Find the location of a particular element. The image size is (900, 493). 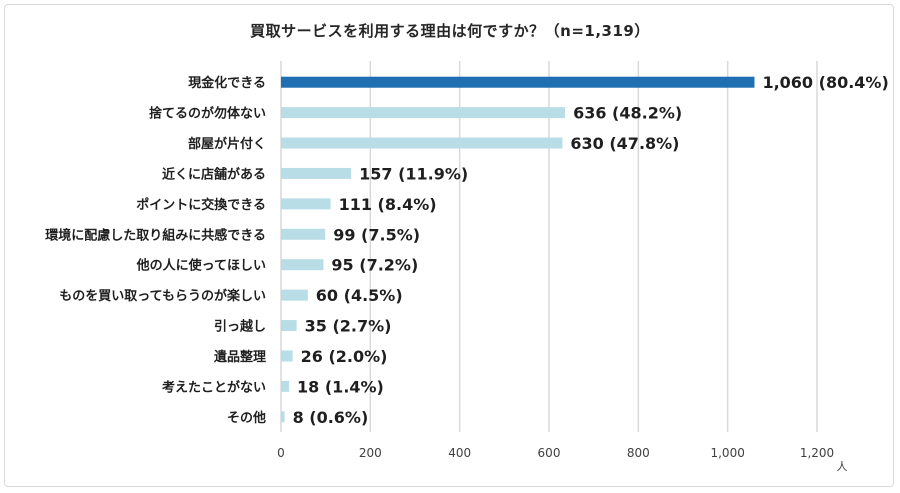

data-label: 60 (4.5%) is located at coordinates (359, 295).